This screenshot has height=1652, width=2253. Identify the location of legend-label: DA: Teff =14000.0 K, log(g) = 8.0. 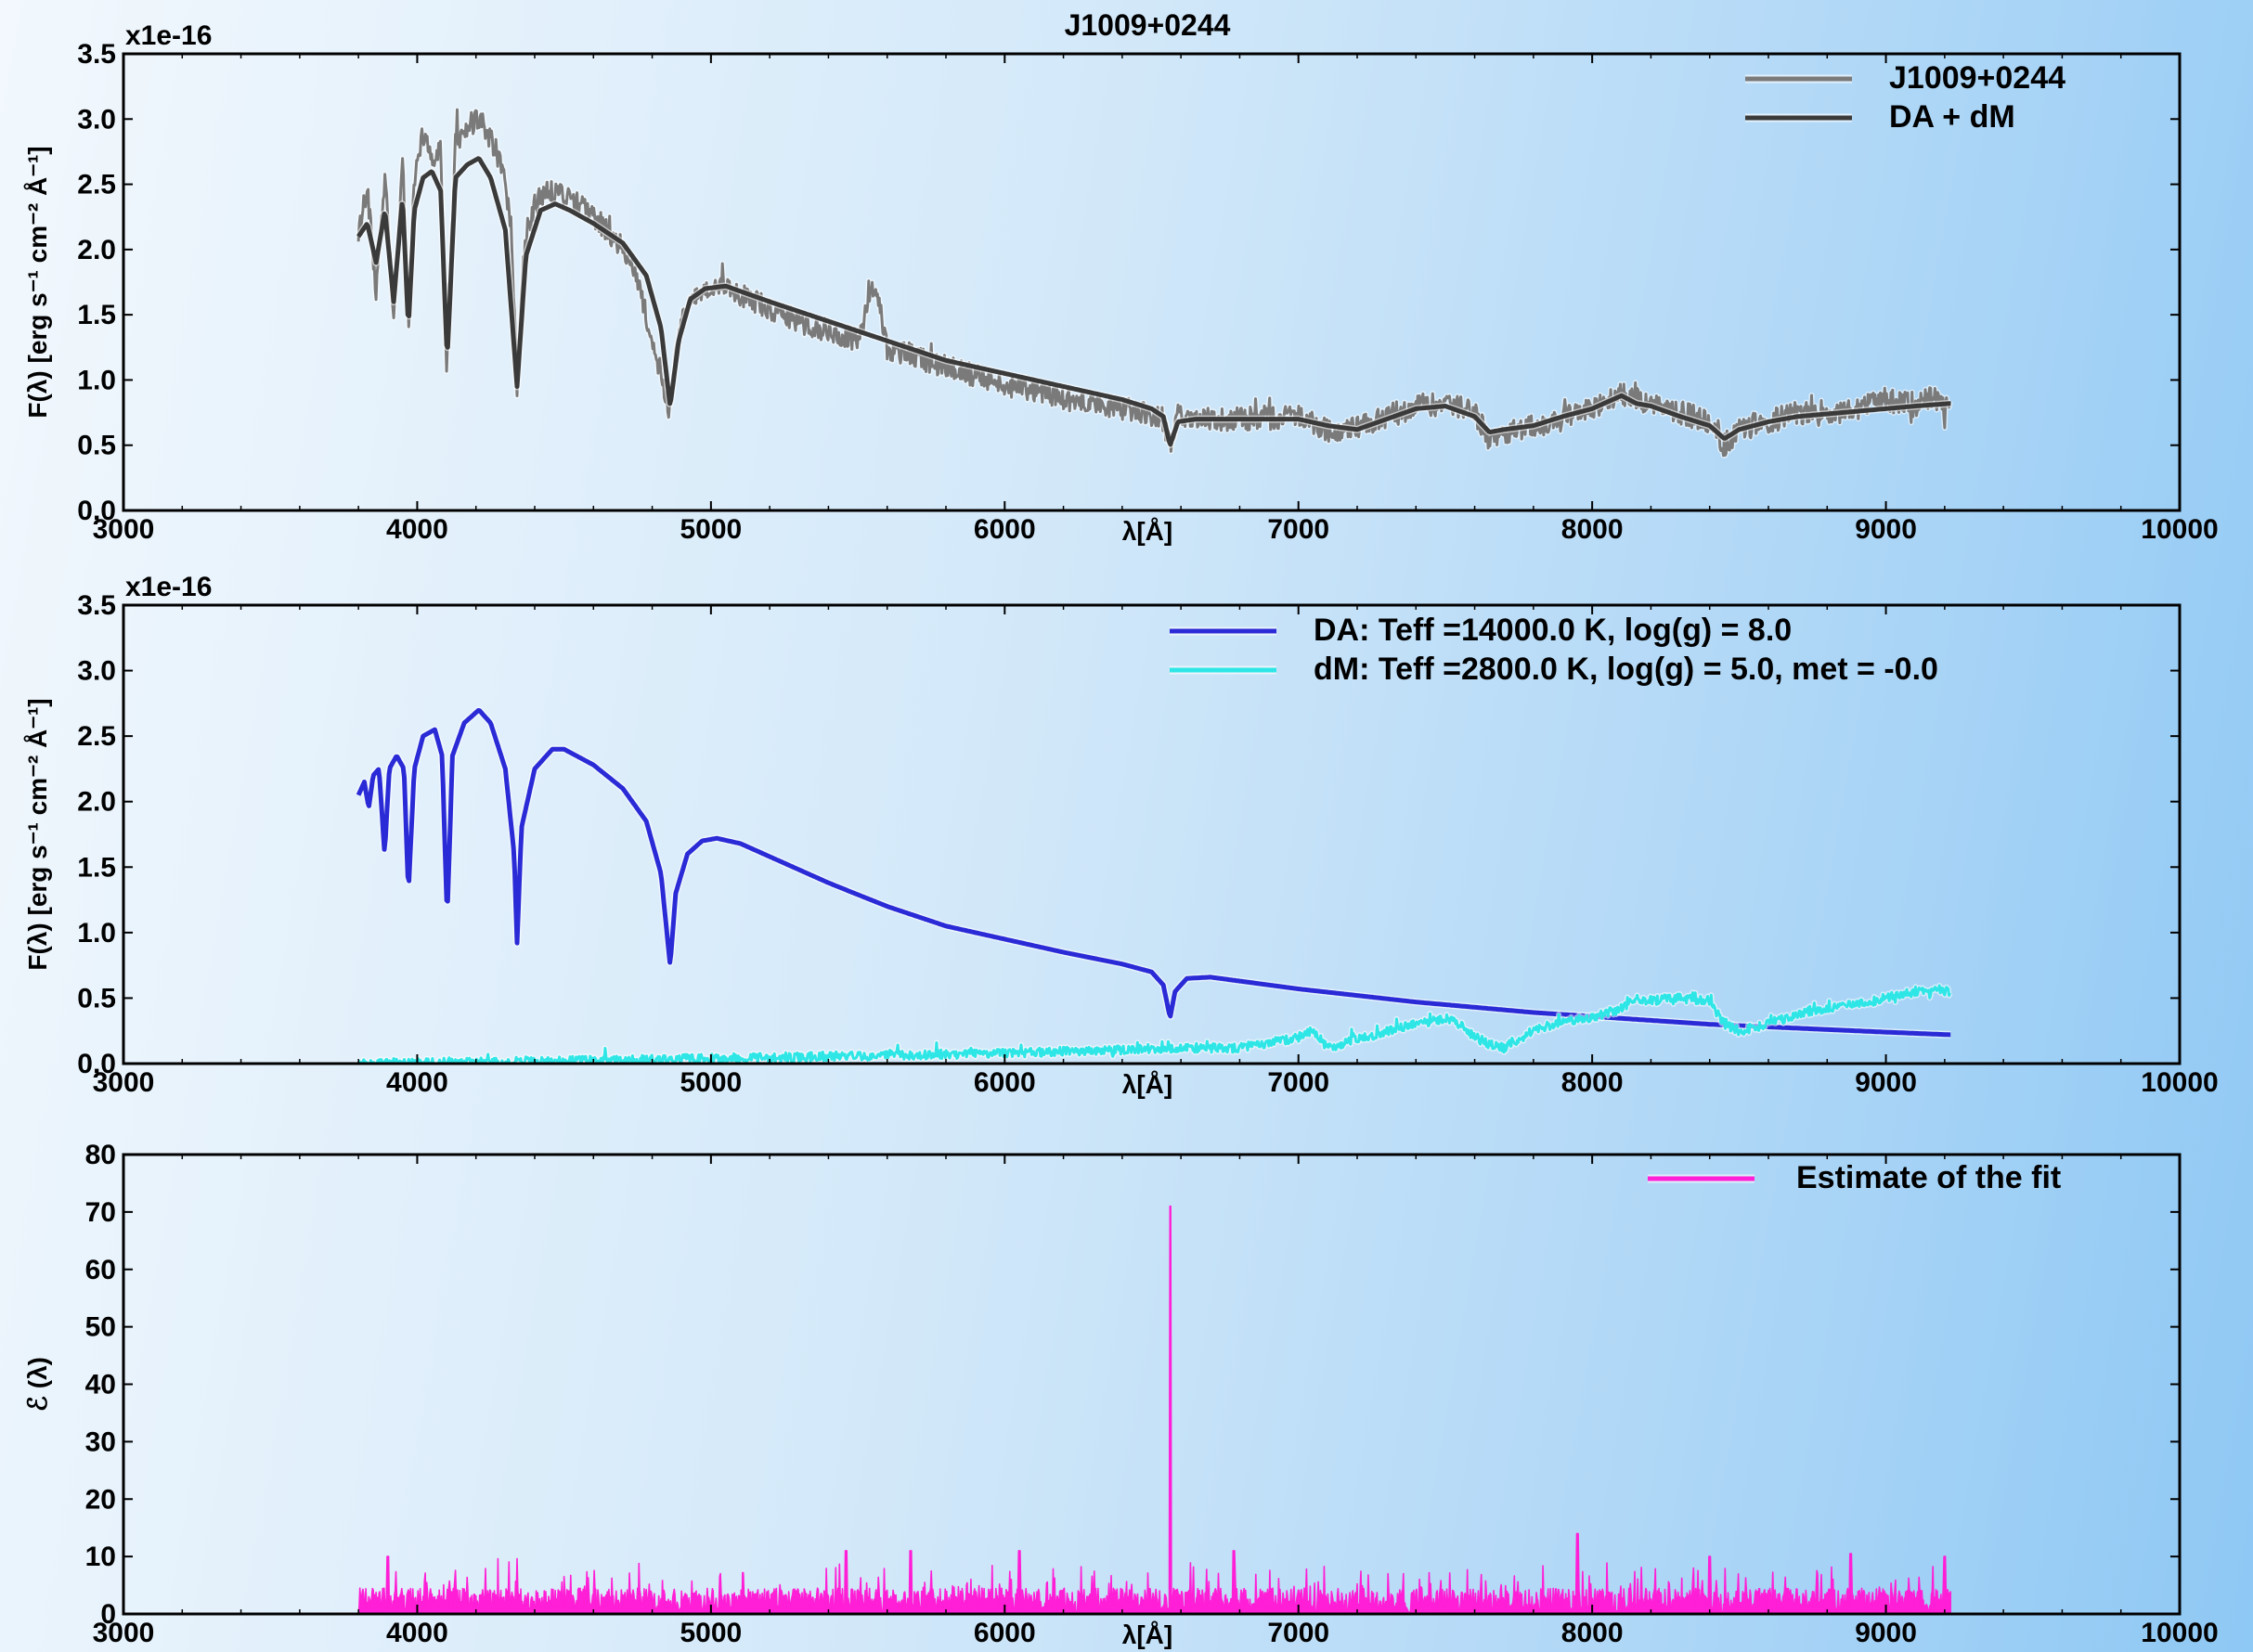
(1553, 630).